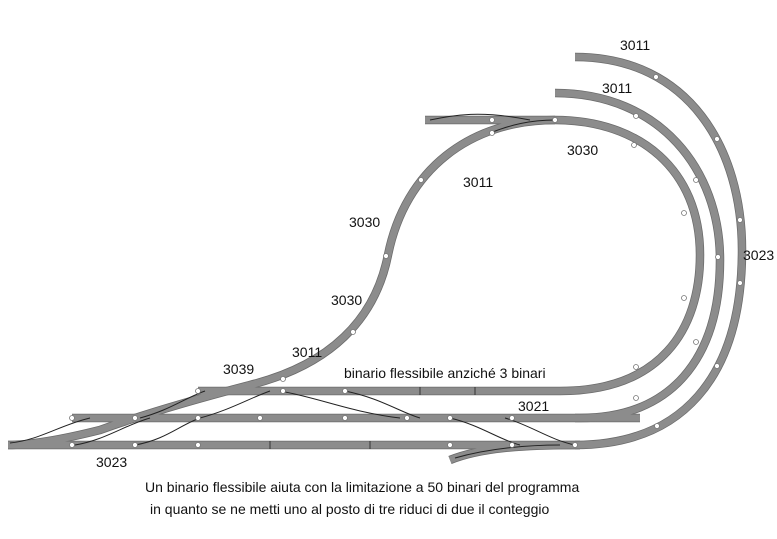 This screenshot has height=539, width=777. What do you see at coordinates (307, 352) in the screenshot?
I see `label-3011-low: 3011` at bounding box center [307, 352].